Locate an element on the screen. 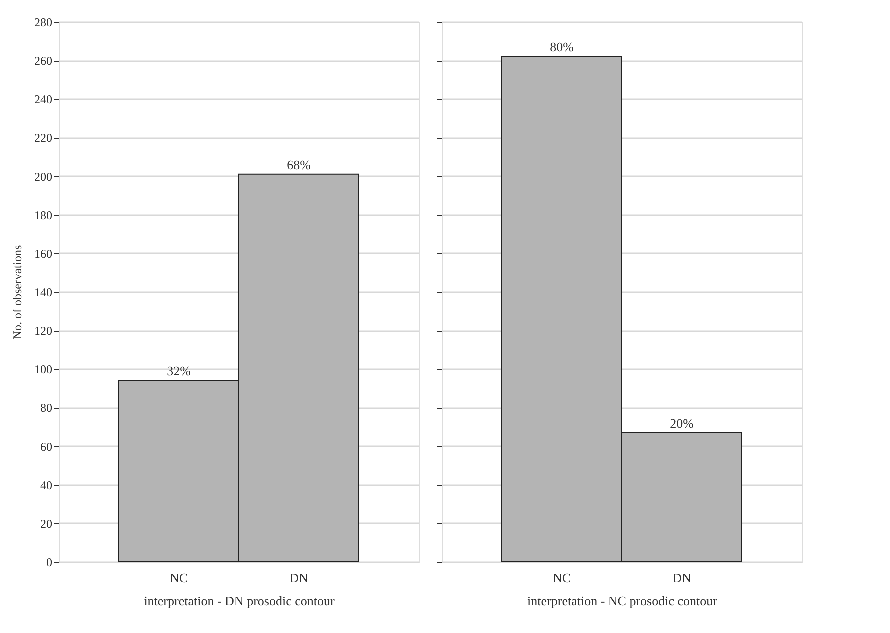 Image resolution: width=890 pixels, height=633 pixels. y-tick-label: 60 is located at coordinates (46, 447).